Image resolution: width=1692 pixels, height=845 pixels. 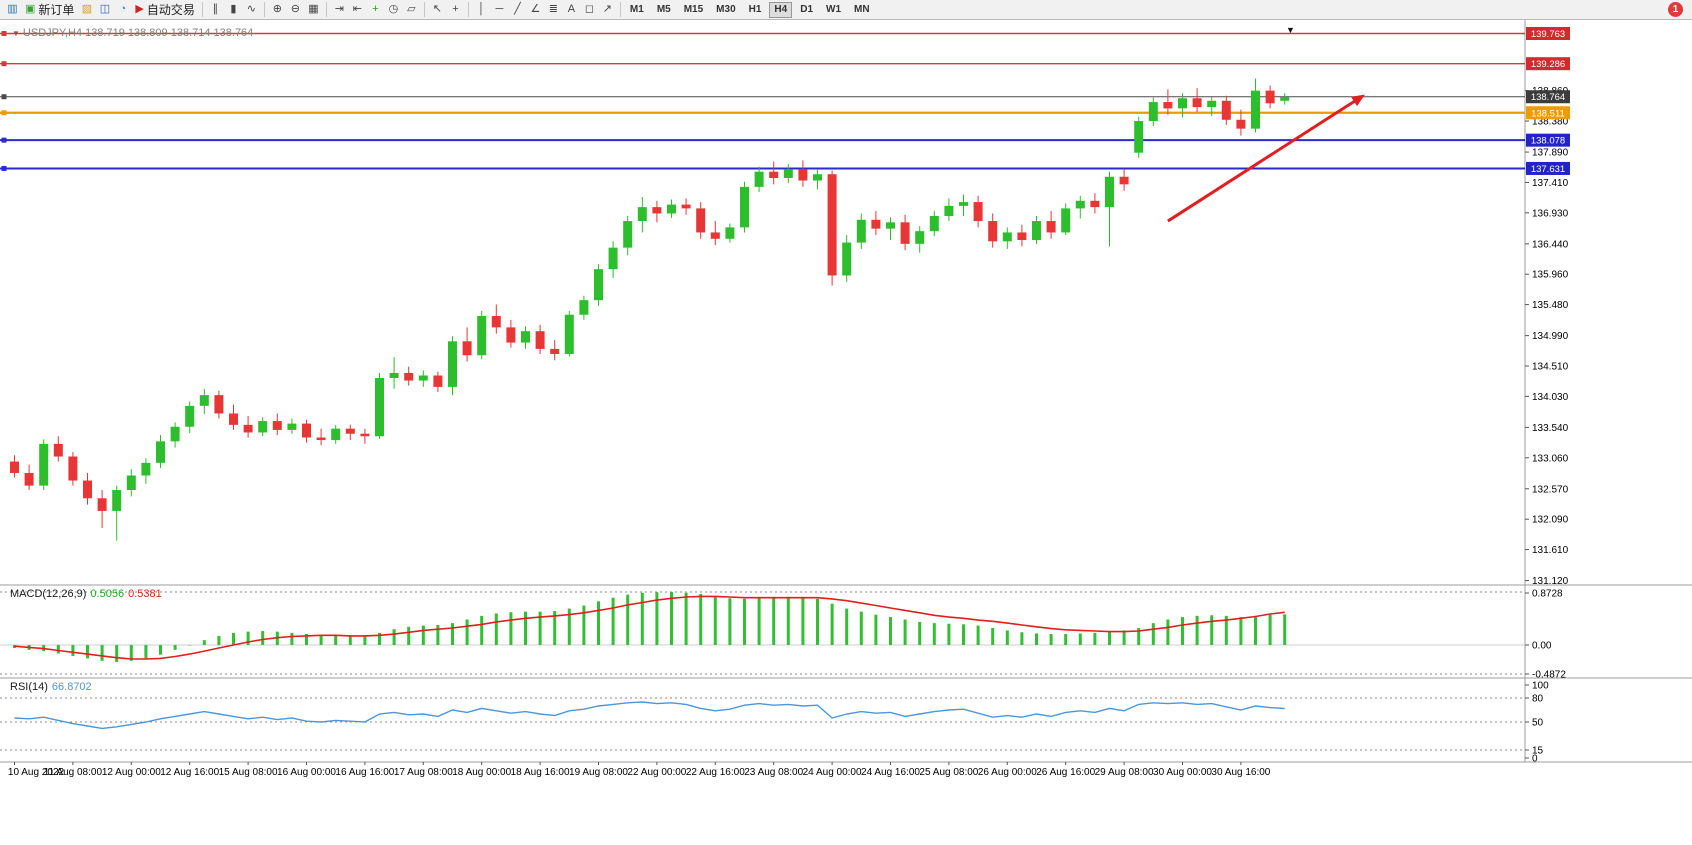 I want to click on new-order-button: ▣ 新订单, so click(x=49, y=9).